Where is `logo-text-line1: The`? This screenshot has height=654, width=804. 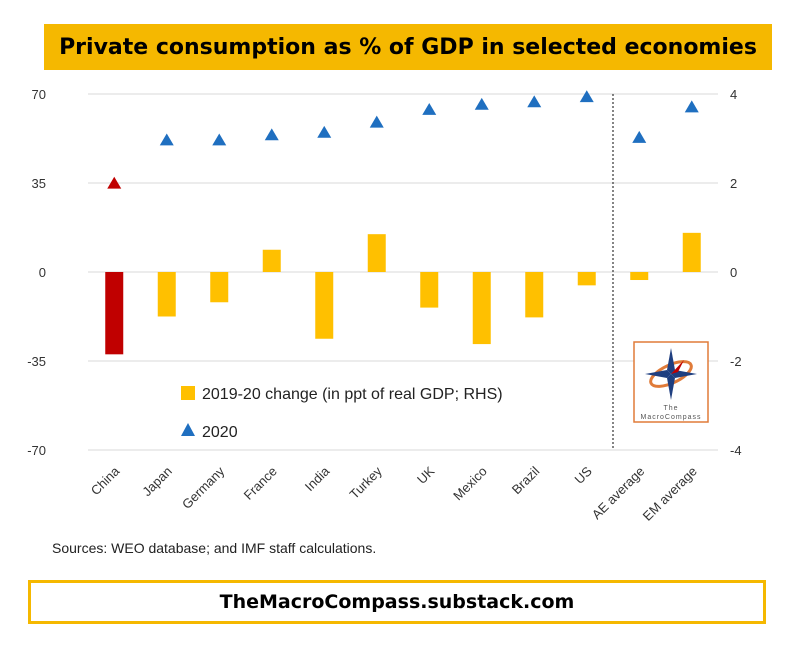
logo-text-line1: The is located at coordinates (670, 408).